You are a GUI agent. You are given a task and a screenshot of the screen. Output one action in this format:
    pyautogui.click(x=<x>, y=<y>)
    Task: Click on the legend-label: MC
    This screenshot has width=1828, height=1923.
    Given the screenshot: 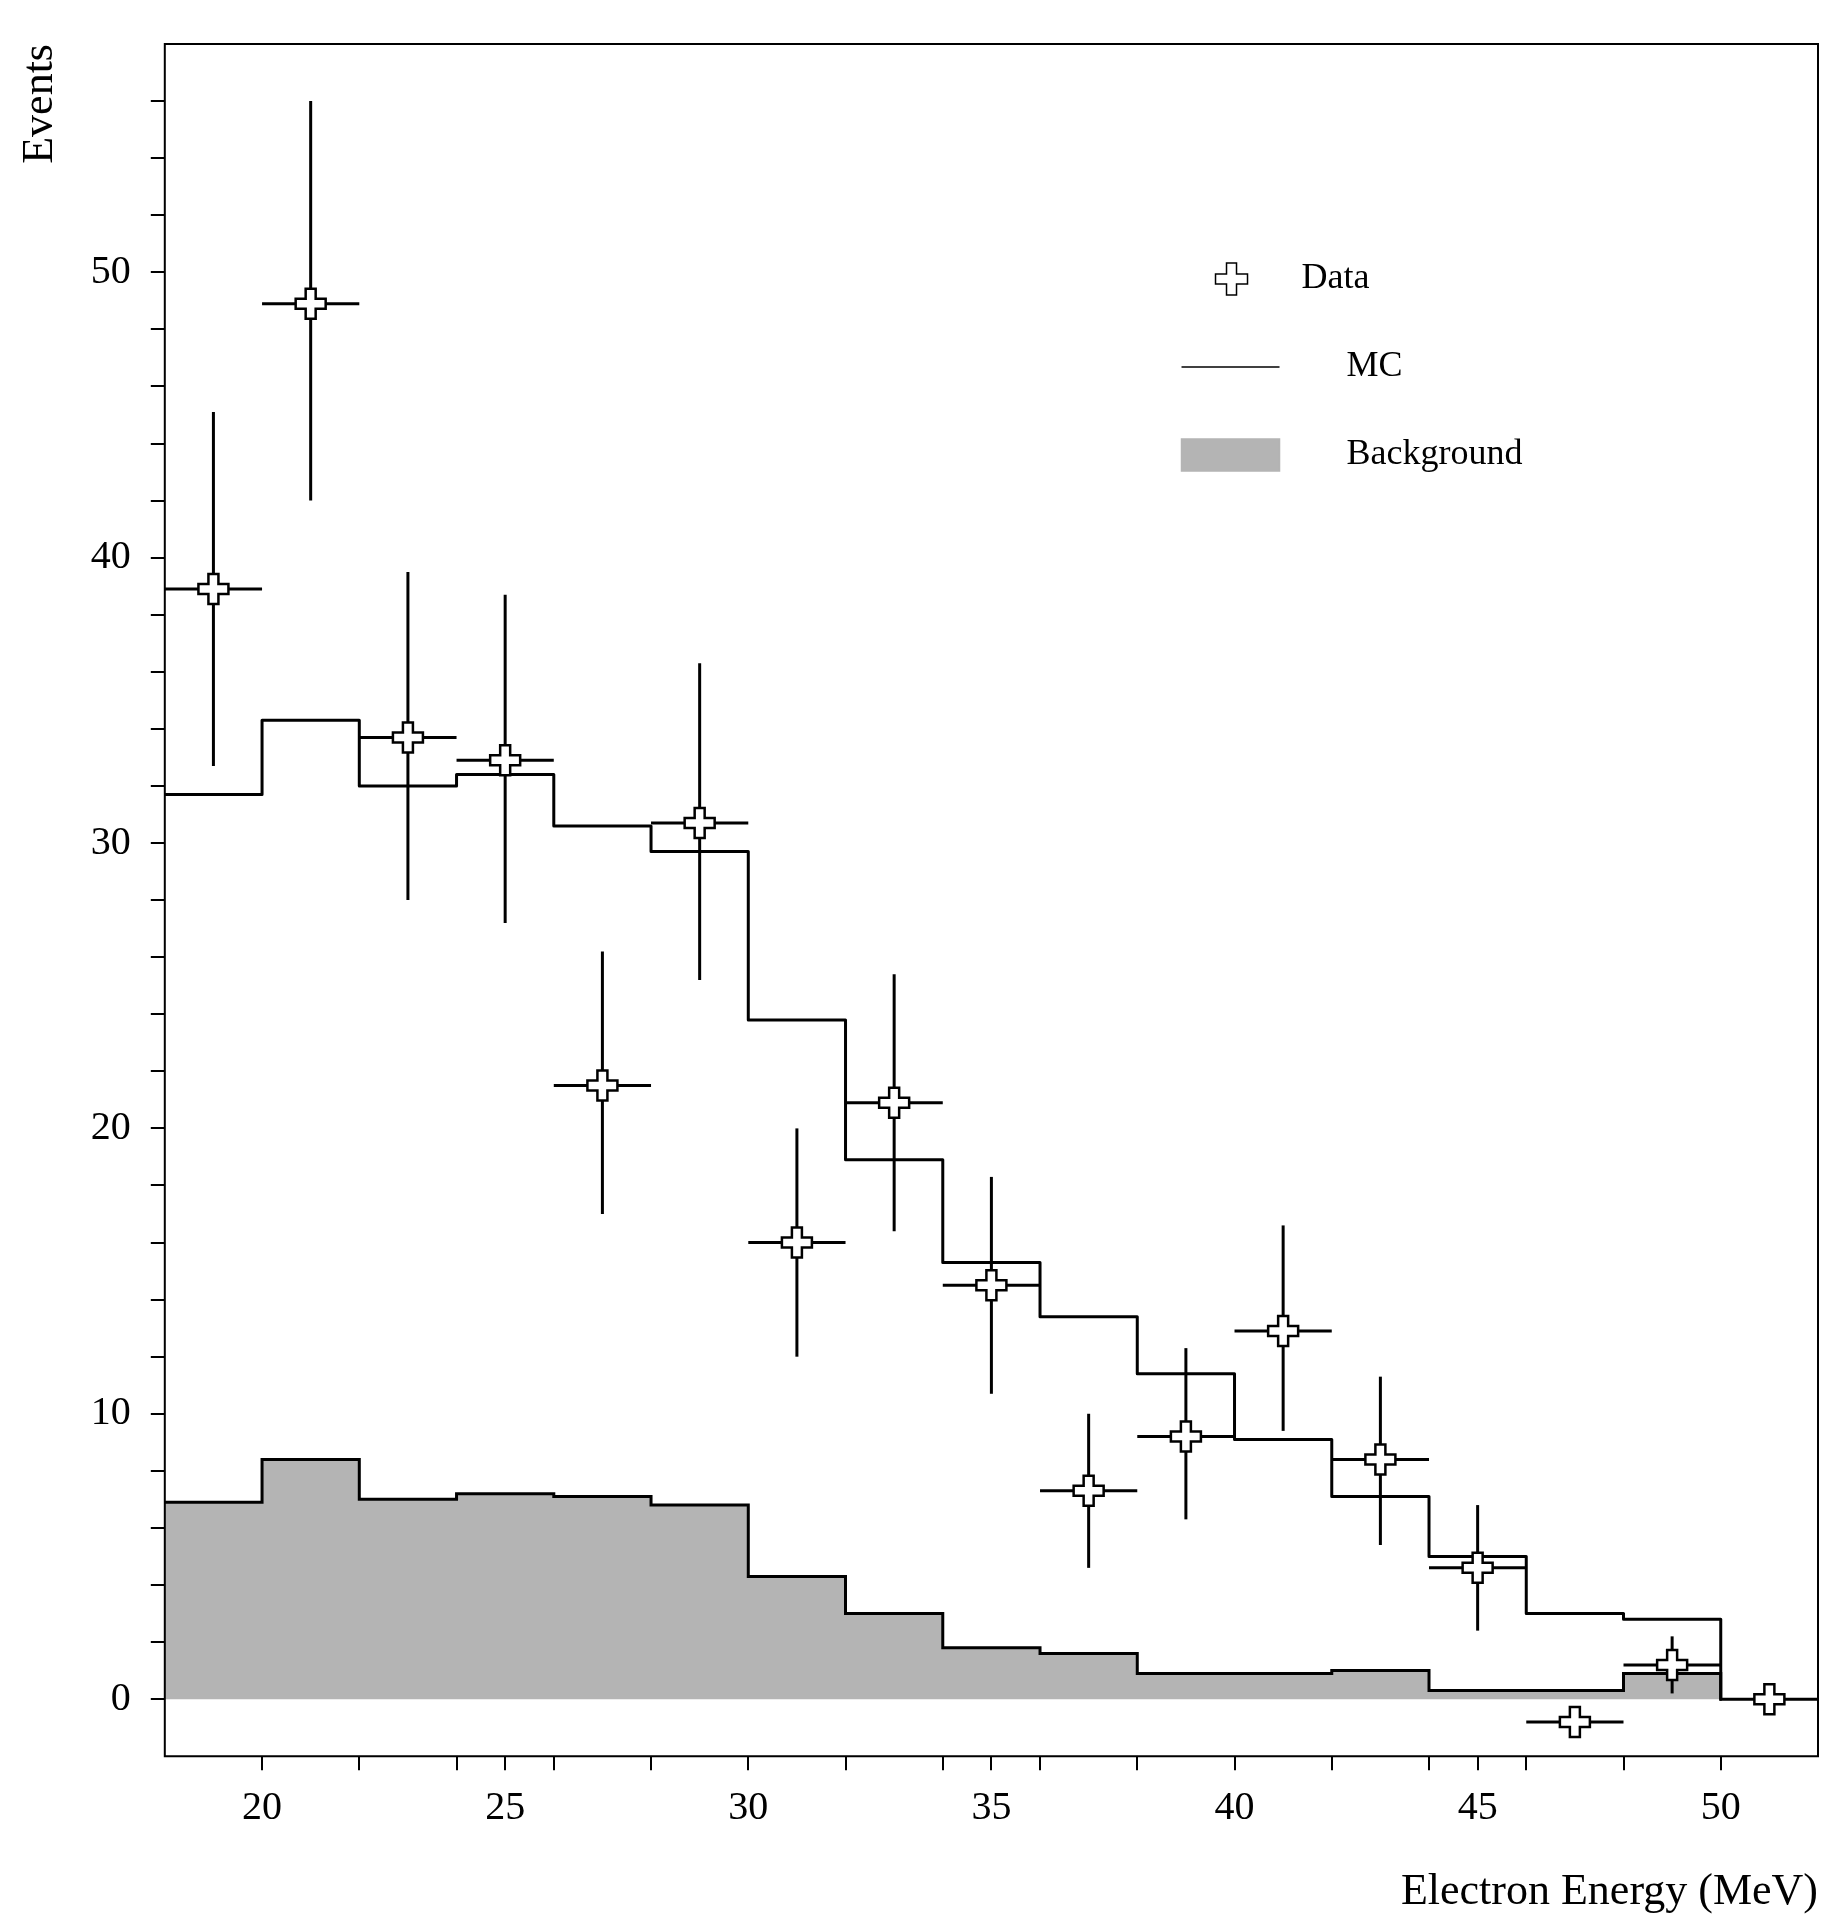 What is the action you would take?
    pyautogui.click(x=1374, y=364)
    